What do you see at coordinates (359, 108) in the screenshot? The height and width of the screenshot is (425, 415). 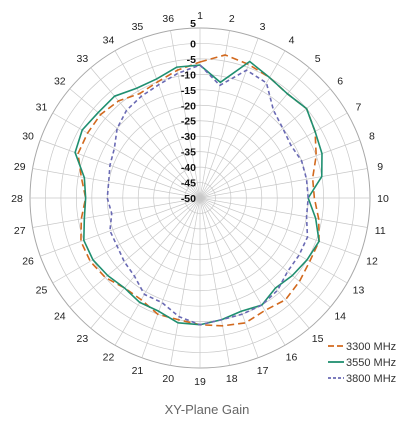 I see `direction-label: 7` at bounding box center [359, 108].